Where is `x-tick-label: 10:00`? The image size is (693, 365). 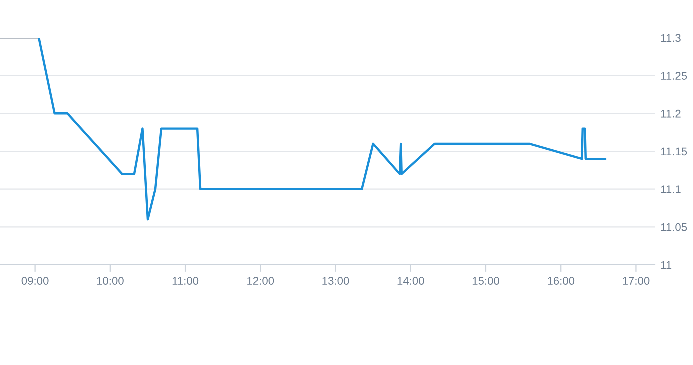 x-tick-label: 10:00 is located at coordinates (110, 281).